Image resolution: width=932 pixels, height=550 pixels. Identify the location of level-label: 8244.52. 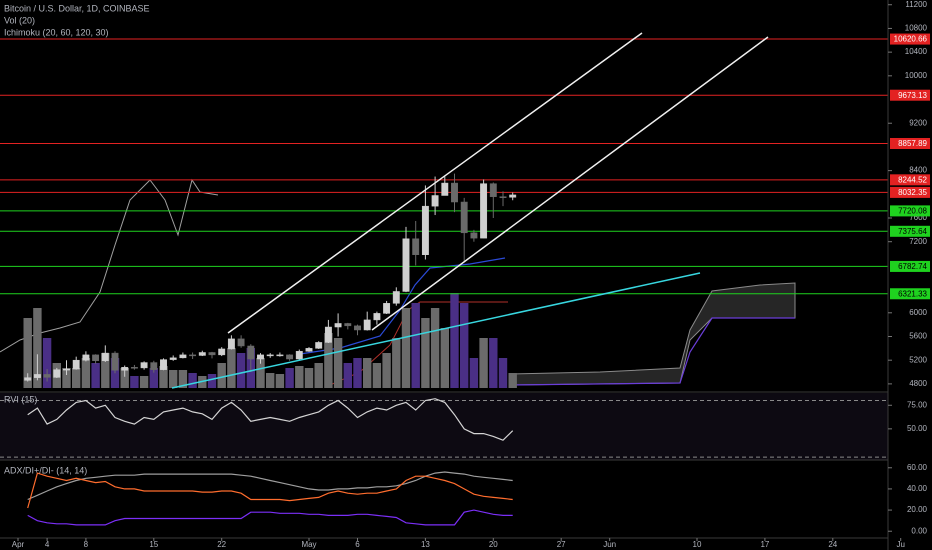
(912, 179).